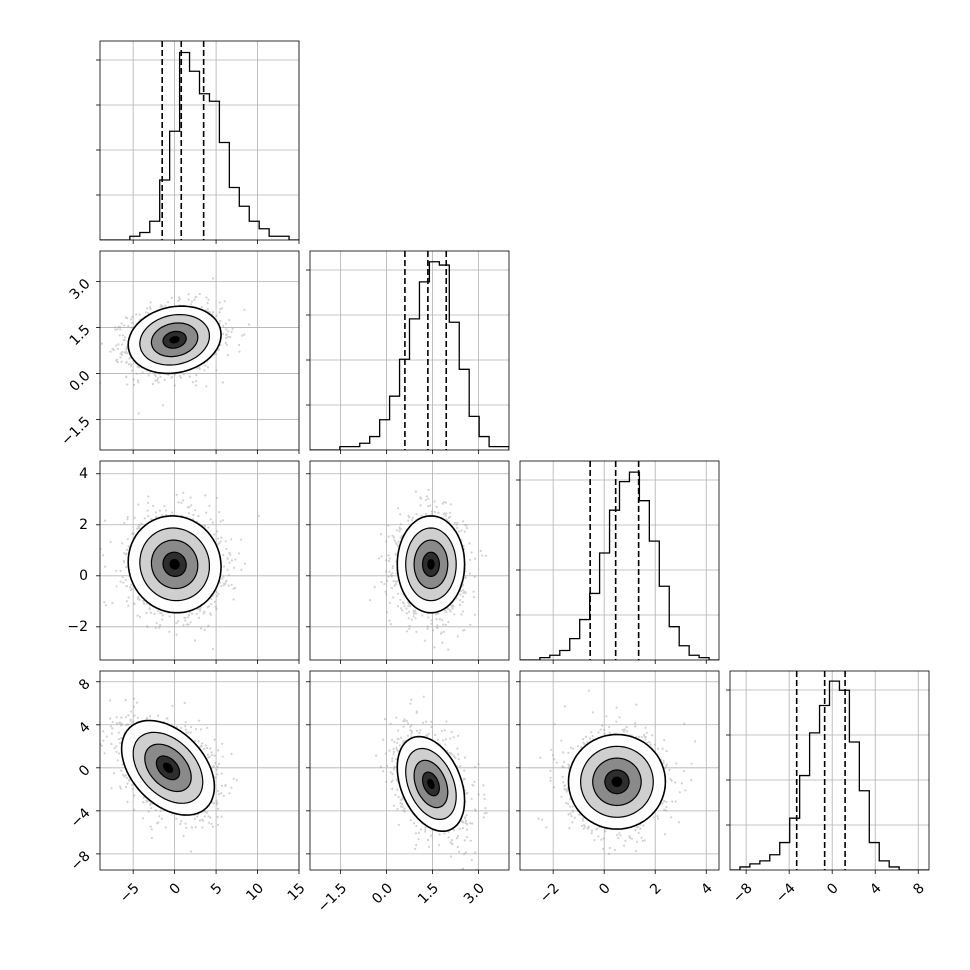 Image resolution: width=970 pixels, height=970 pixels. I want to click on y-tick-label: 2, so click(83, 525).